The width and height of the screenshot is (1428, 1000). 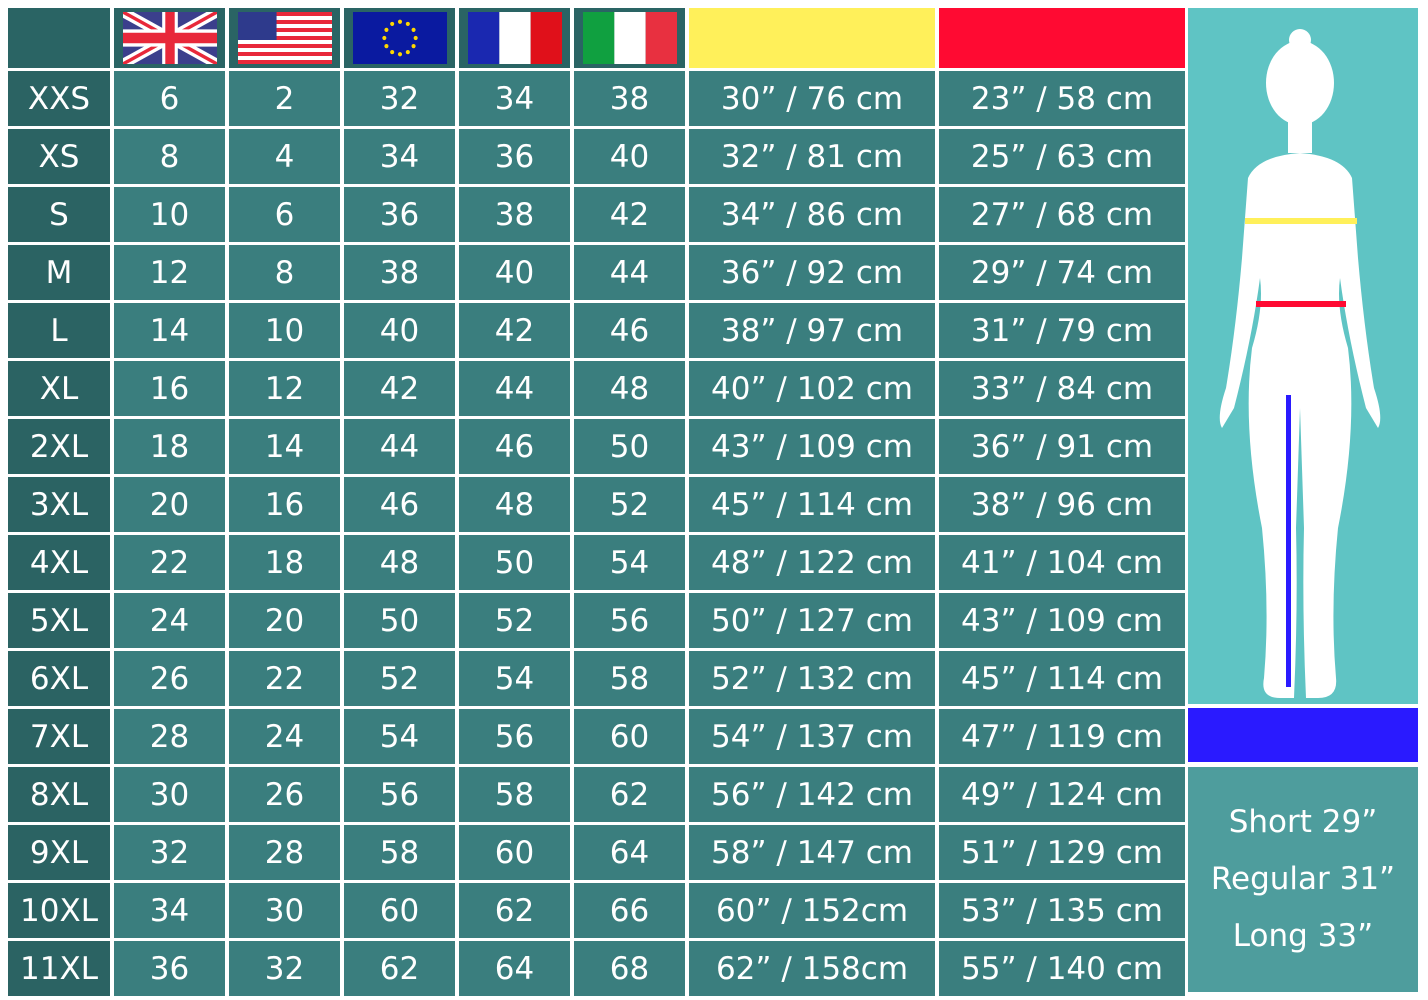 I want to click on size-label: XL, so click(x=59, y=388).